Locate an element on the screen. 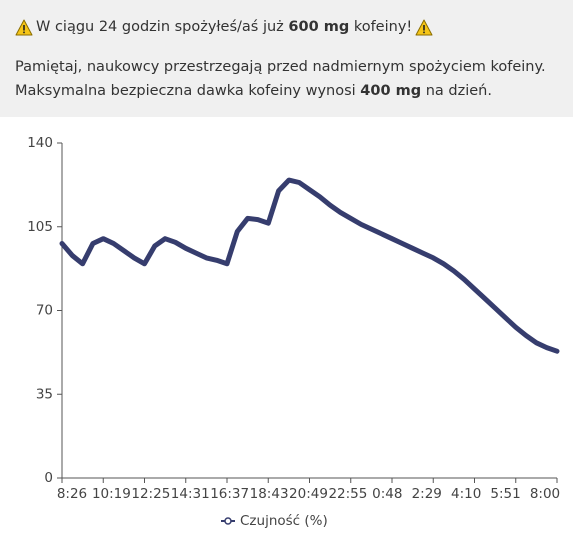 The image size is (573, 537). x-tick-label: 18:43 is located at coordinates (269, 494).